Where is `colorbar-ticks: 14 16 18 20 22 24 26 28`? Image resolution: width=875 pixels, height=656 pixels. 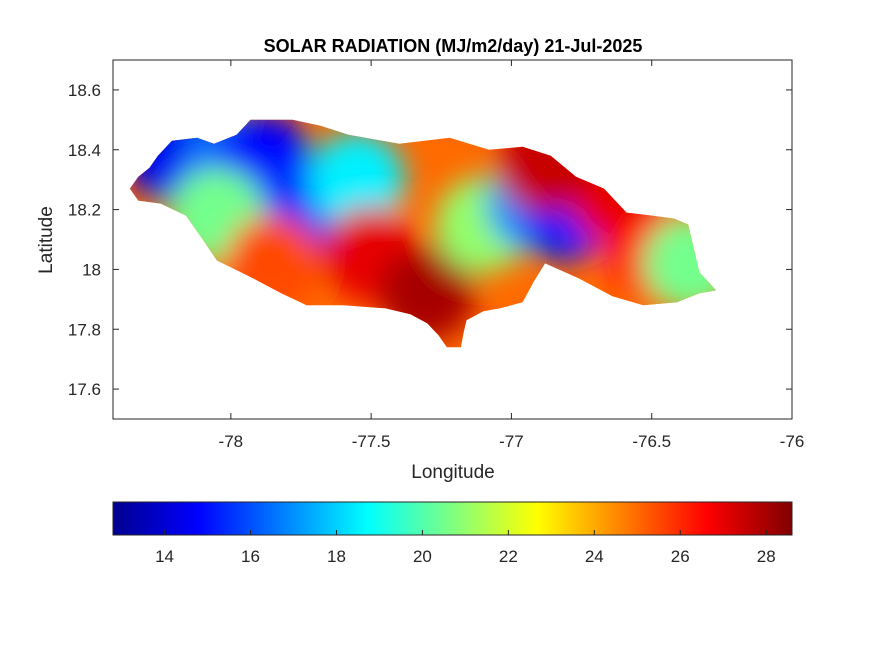 colorbar-ticks: 14 16 18 20 22 24 26 28 is located at coordinates (465, 548).